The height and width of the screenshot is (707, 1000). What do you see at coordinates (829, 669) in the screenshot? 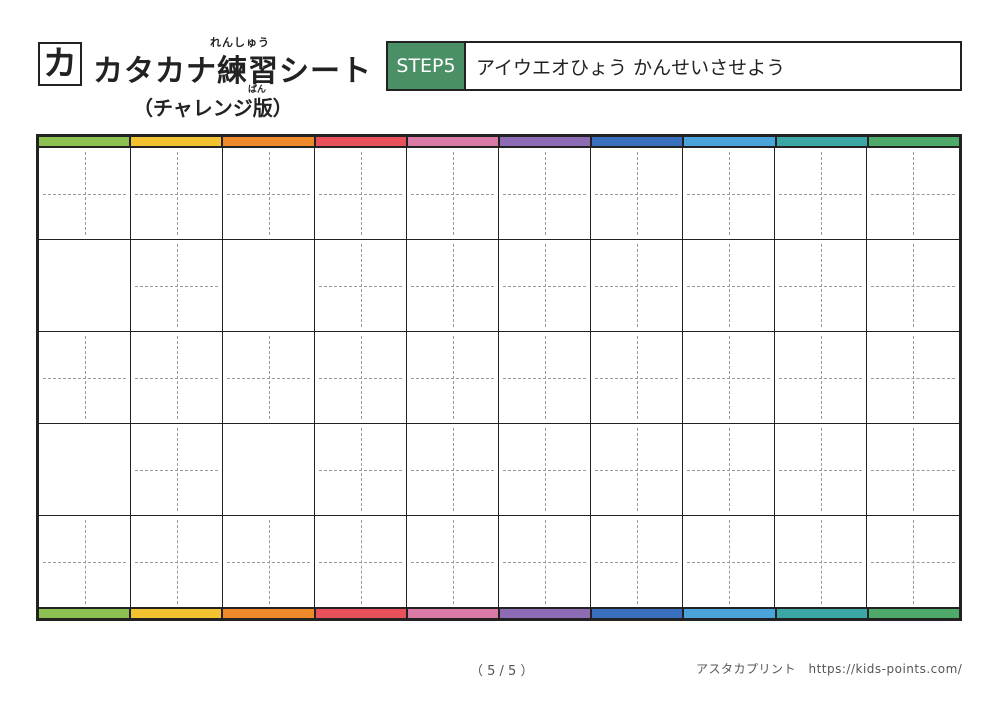
I see `site-credit: アスタカプリント https://kids-points.com/` at bounding box center [829, 669].